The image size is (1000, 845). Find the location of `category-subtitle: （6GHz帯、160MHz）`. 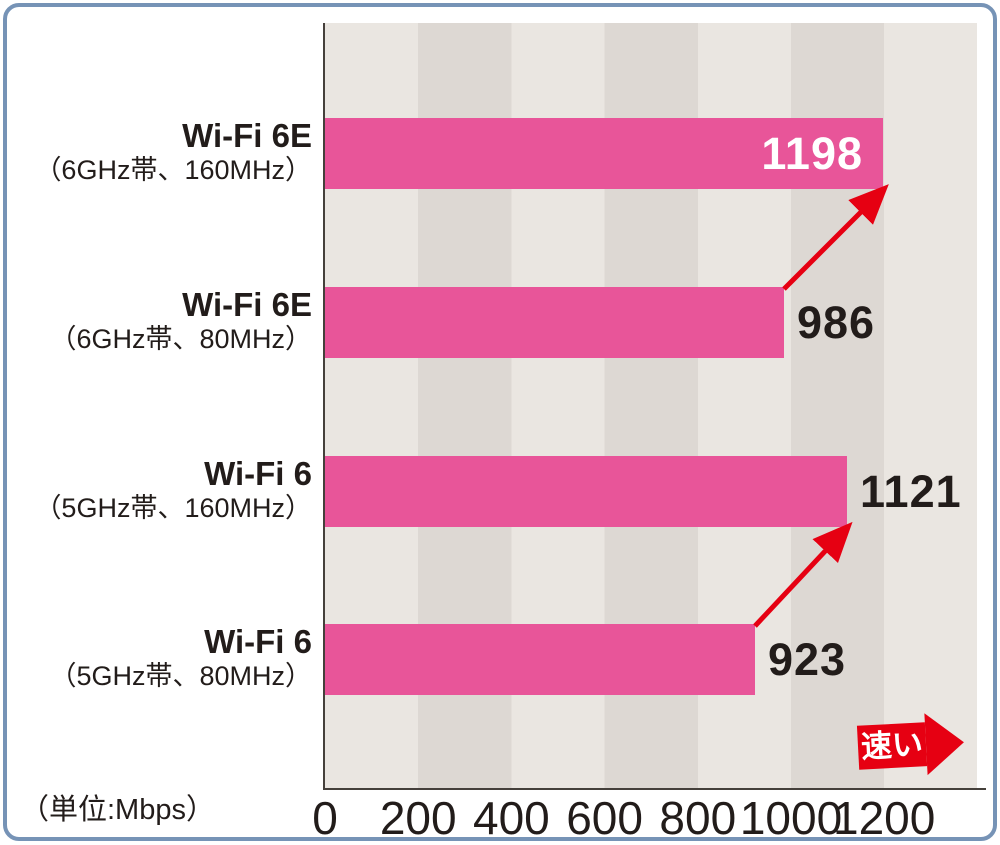

category-subtitle: （6GHz帯、160MHz） is located at coordinates (173, 170).